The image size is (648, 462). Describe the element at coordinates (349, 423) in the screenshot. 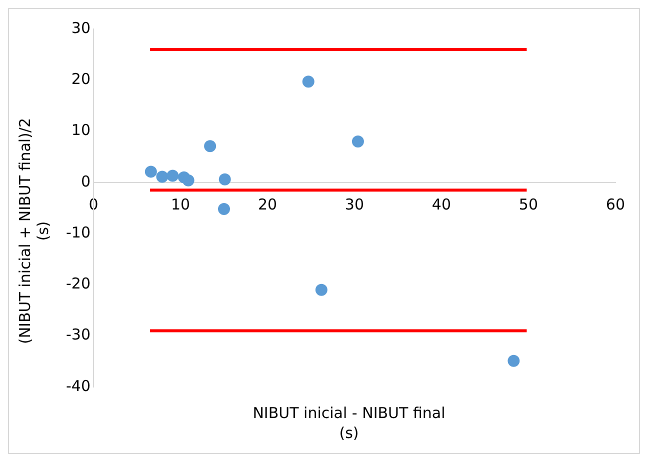

I see `x-axis-title: NIBUT inicial - NIBUT final (s)` at that location.